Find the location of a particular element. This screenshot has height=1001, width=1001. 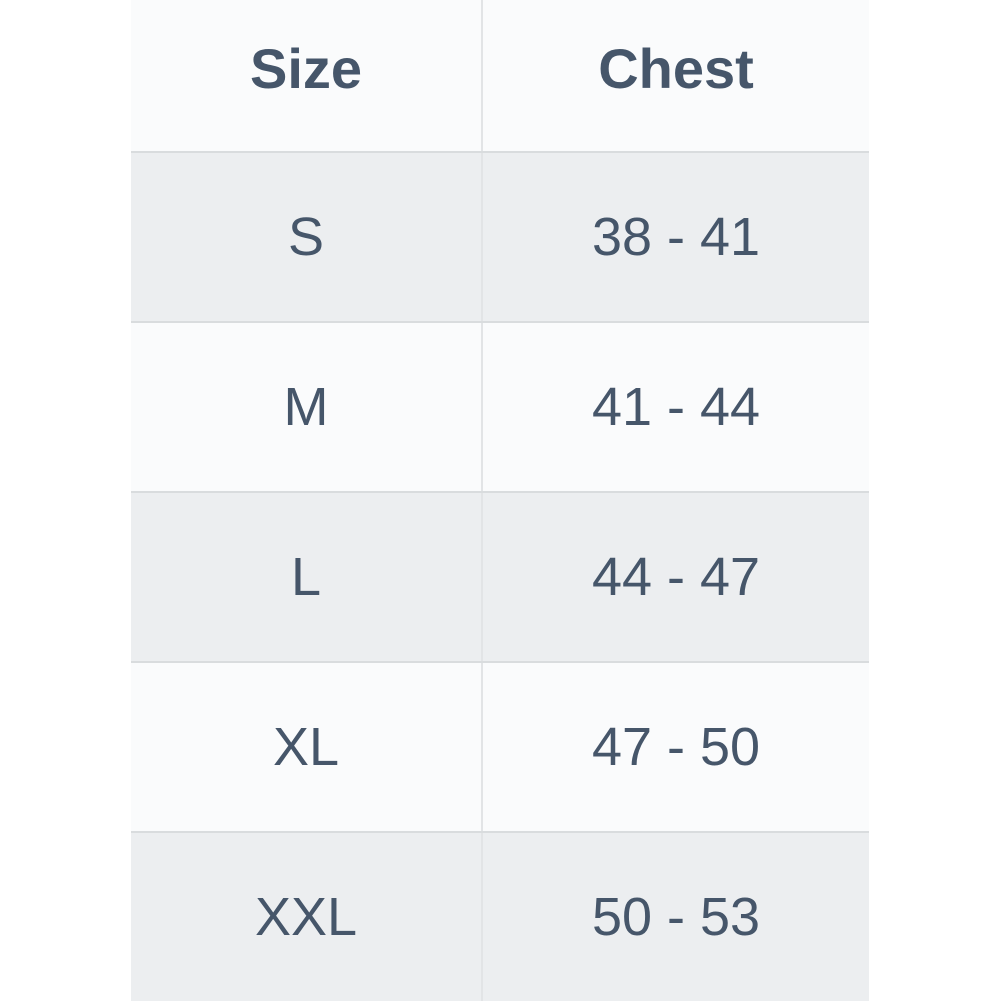

size-cell: XL is located at coordinates (307, 747).